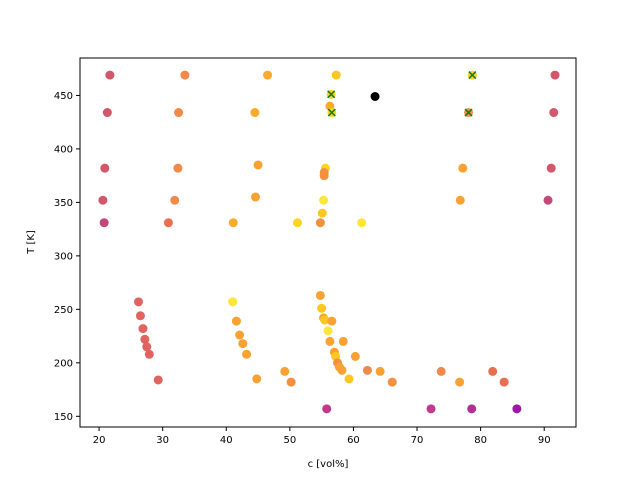 Image resolution: width=640 pixels, height=480 pixels. What do you see at coordinates (31, 242) in the screenshot?
I see `y-axis-label: T [K]` at bounding box center [31, 242].